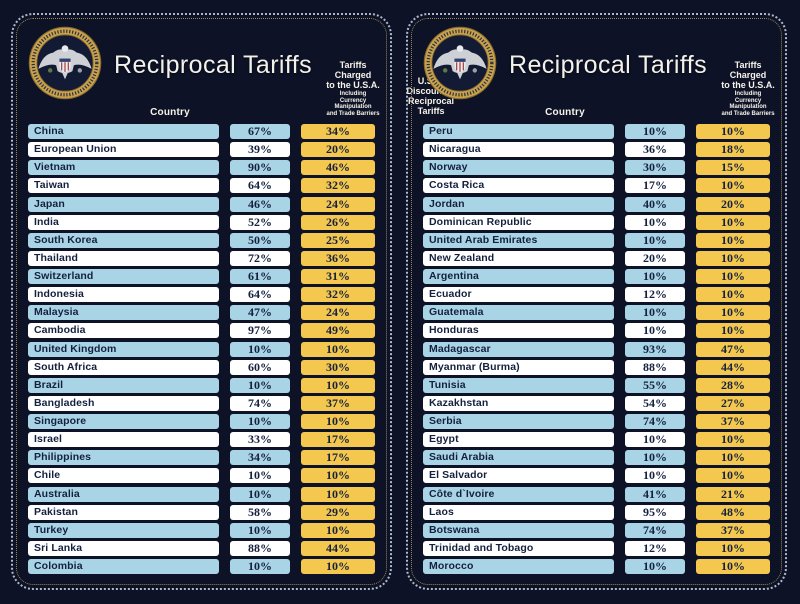  What do you see at coordinates (748, 70) in the screenshot?
I see `charged-header-line: Tariffs Charged` at bounding box center [748, 70].